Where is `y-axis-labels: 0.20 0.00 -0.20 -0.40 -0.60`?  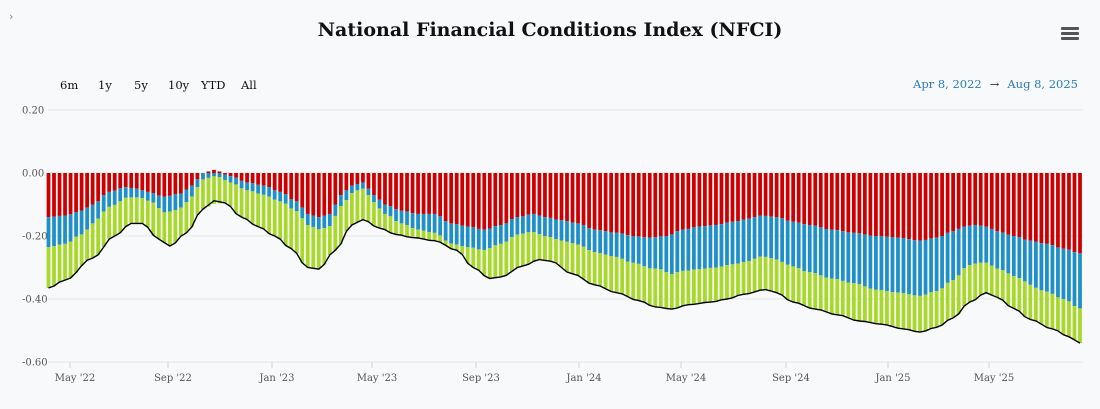 y-axis-labels: 0.20 0.00 -0.20 -0.40 -0.60 is located at coordinates (35, 237).